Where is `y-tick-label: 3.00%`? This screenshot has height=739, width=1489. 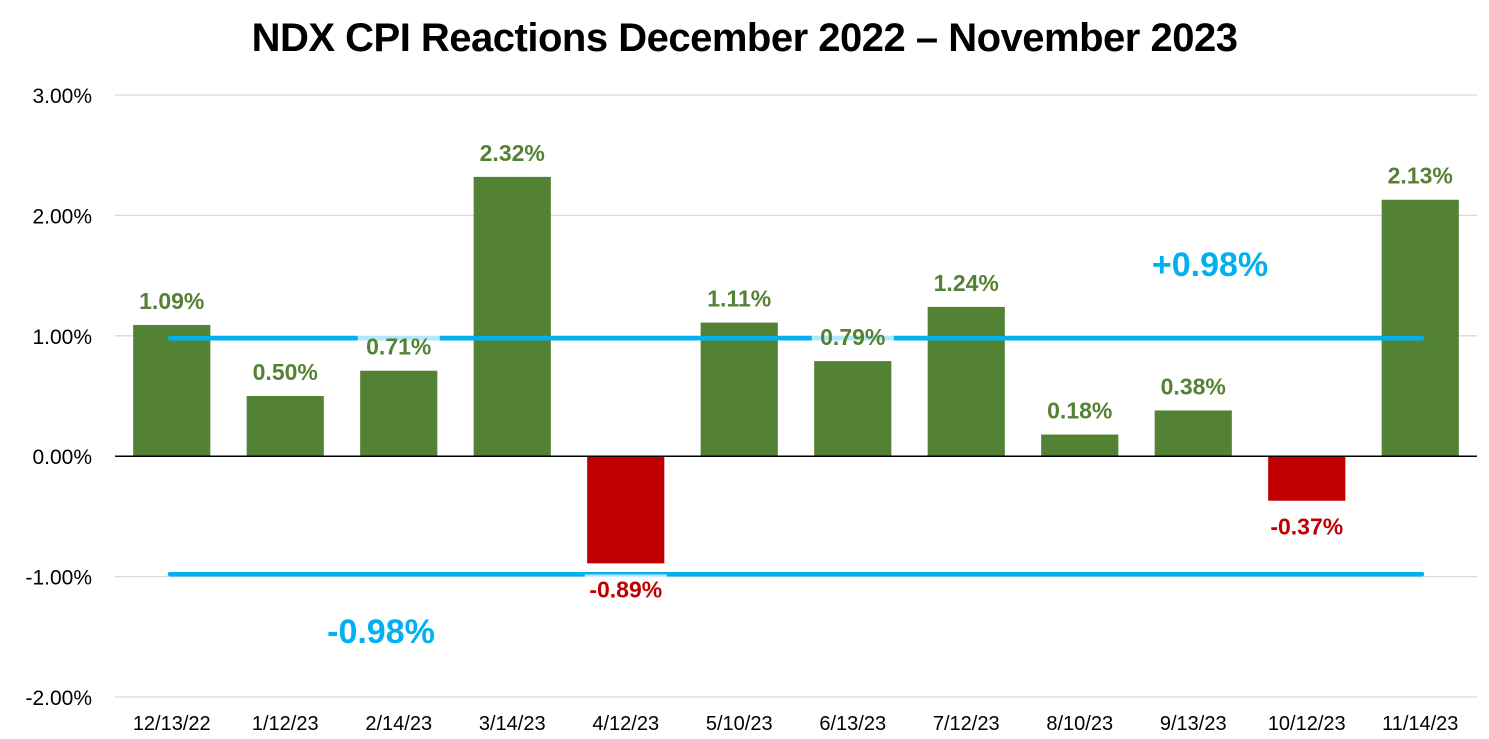
y-tick-label: 3.00% is located at coordinates (62, 96).